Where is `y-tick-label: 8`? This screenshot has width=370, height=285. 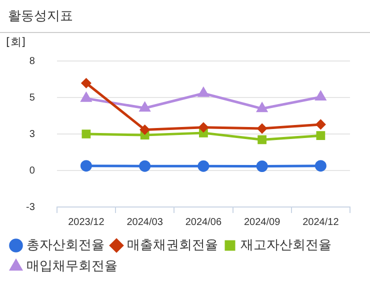
y-tick-label: 8 is located at coordinates (32, 61).